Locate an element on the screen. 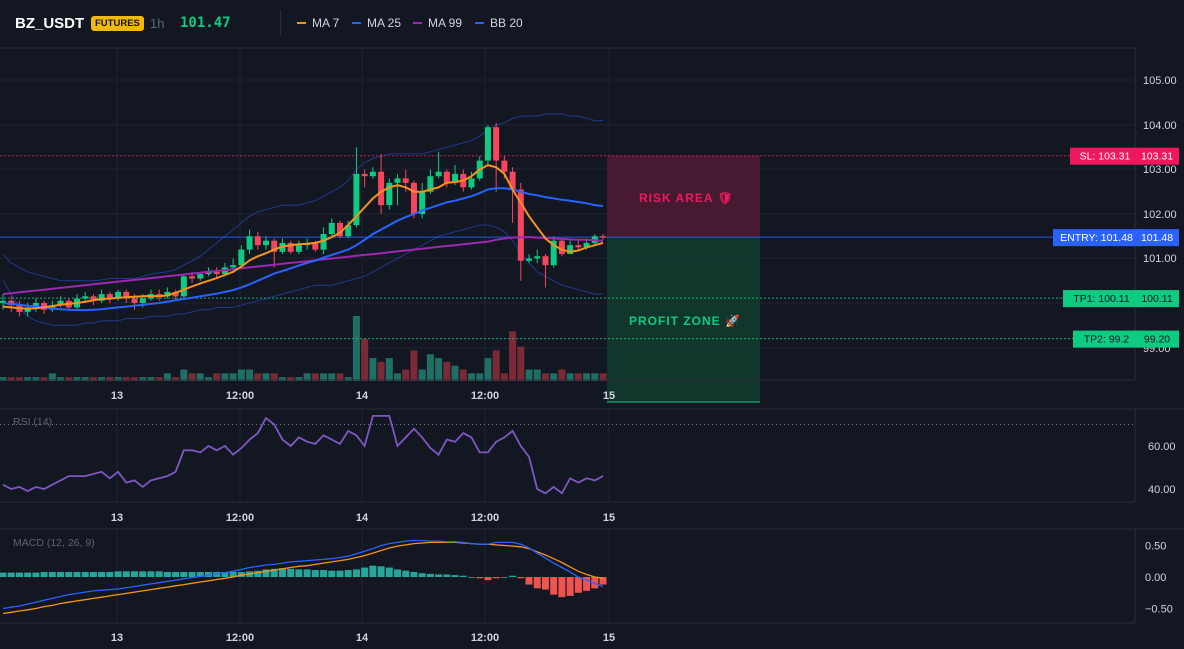 The image size is (1184, 649). rsi-time-tick-label: 14 is located at coordinates (362, 518).